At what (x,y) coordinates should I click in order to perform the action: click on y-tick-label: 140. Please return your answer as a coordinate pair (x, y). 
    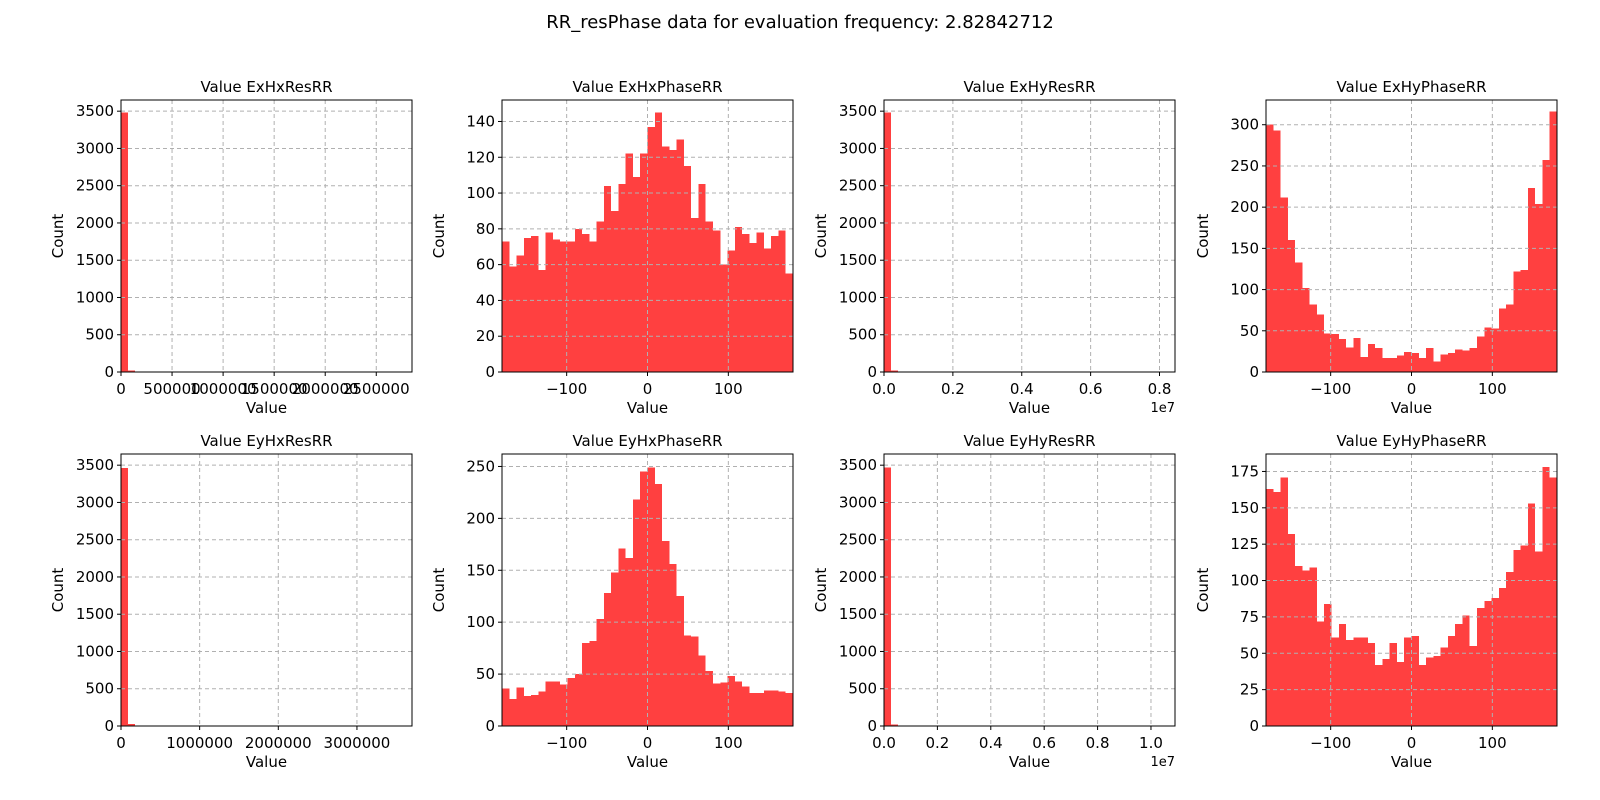
    Looking at the image, I should click on (480, 121).